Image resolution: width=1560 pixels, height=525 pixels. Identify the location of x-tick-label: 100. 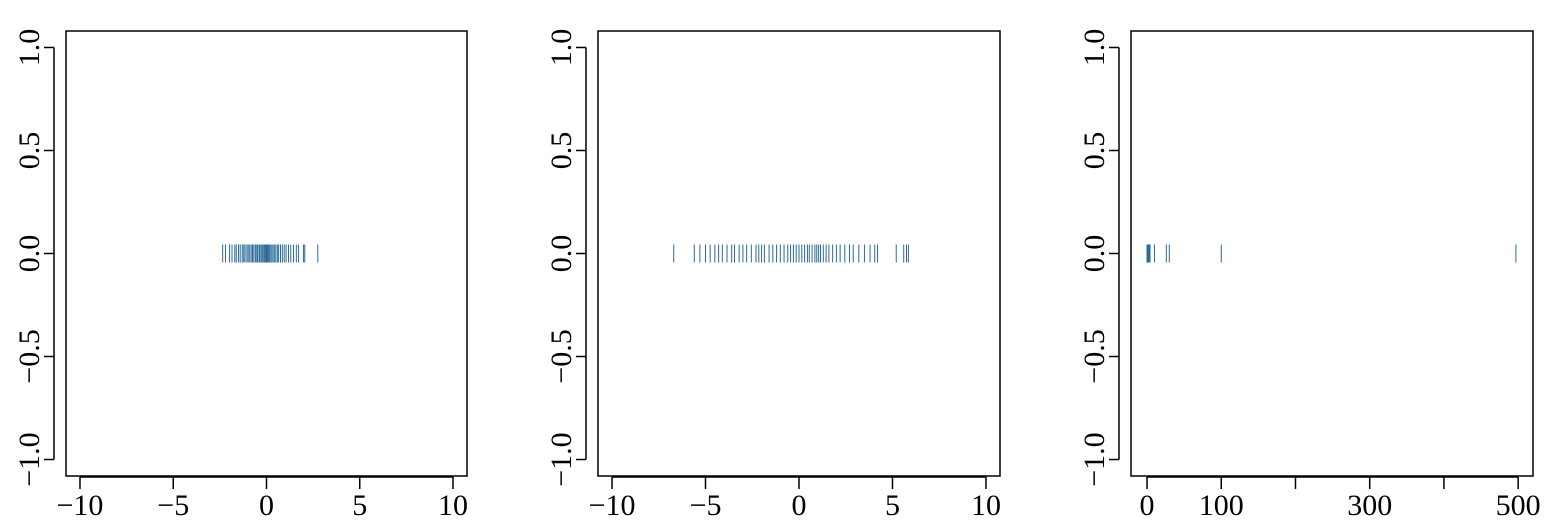
(1221, 505).